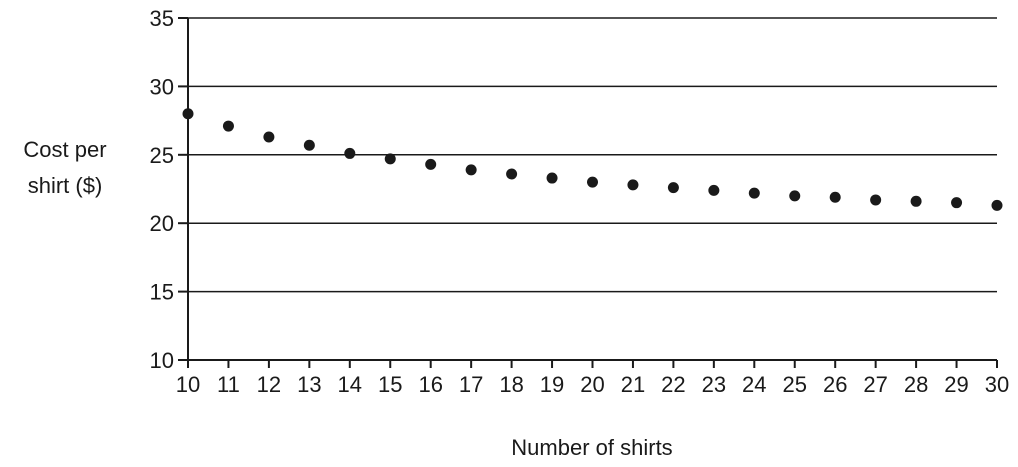 The width and height of the screenshot is (1018, 467). Describe the element at coordinates (162, 18) in the screenshot. I see `y-tick-label: 35` at that location.